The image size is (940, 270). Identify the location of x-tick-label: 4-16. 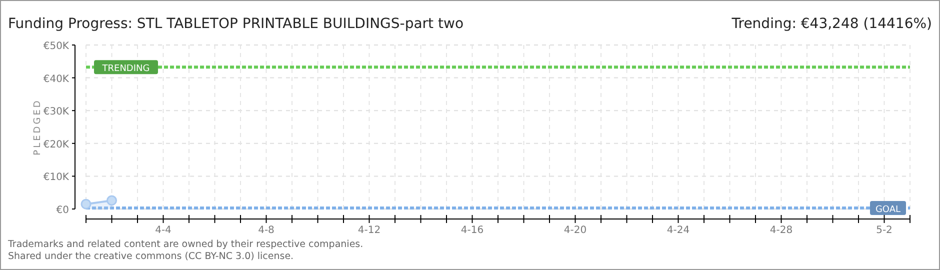
(472, 230).